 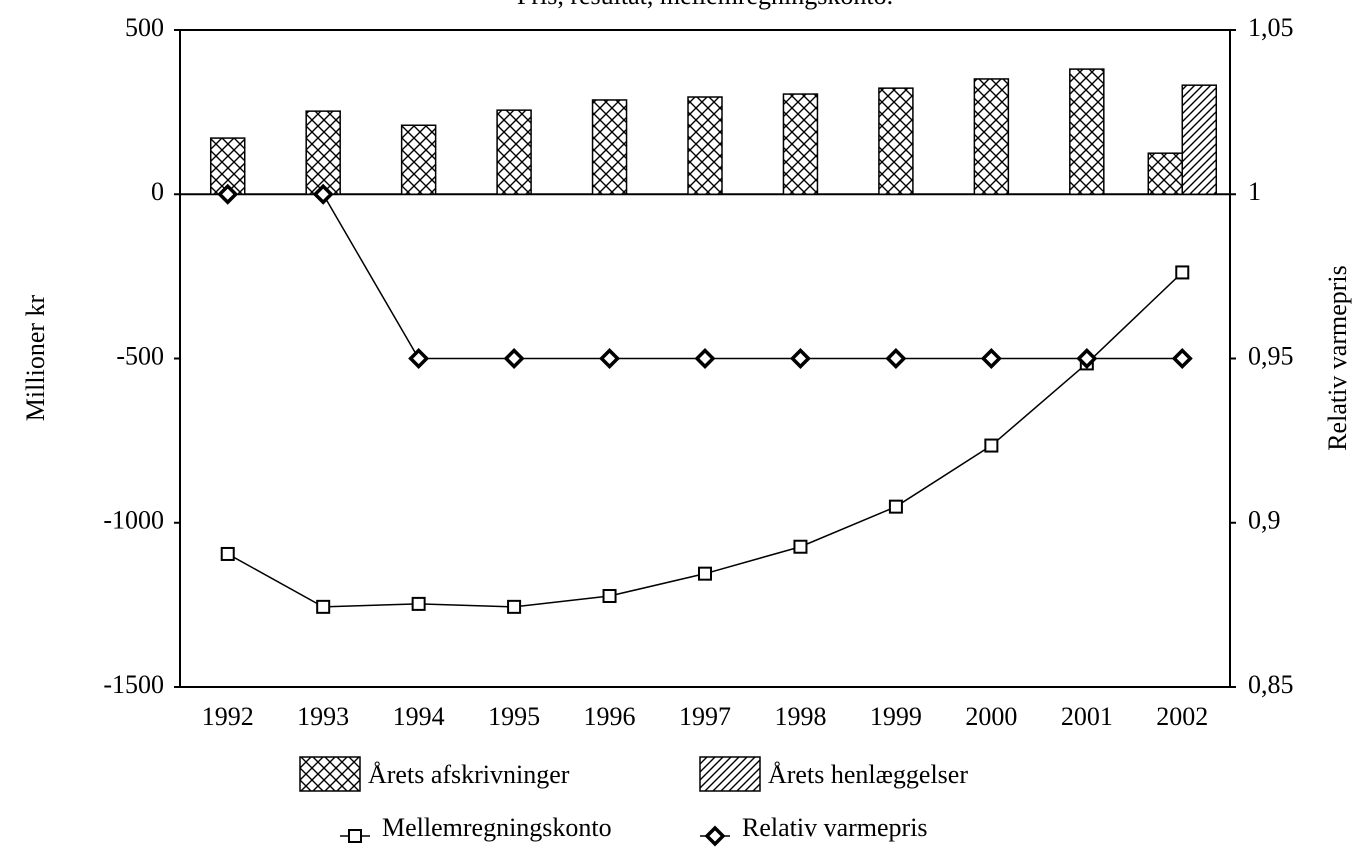 What do you see at coordinates (157, 191) in the screenshot?
I see `y-tick-label: 0` at bounding box center [157, 191].